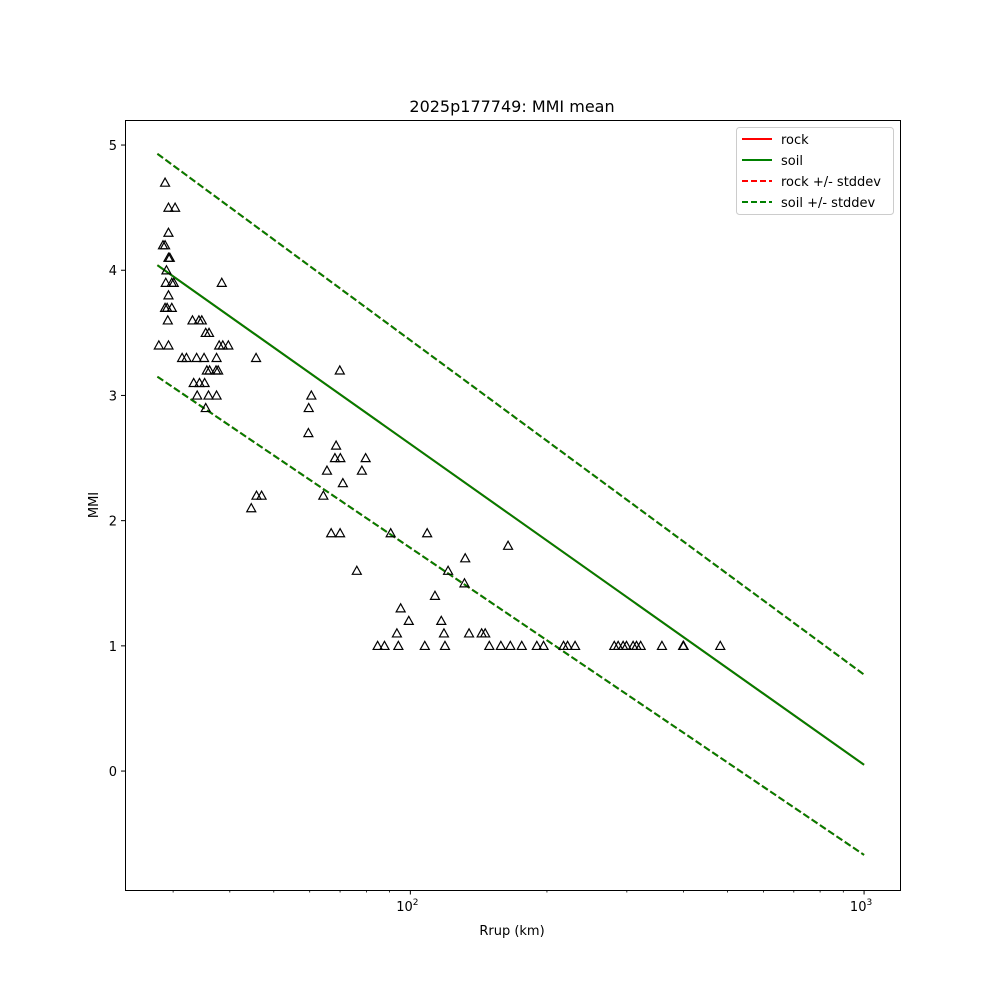  I want to click on y-tick-label: 1, so click(113, 647).